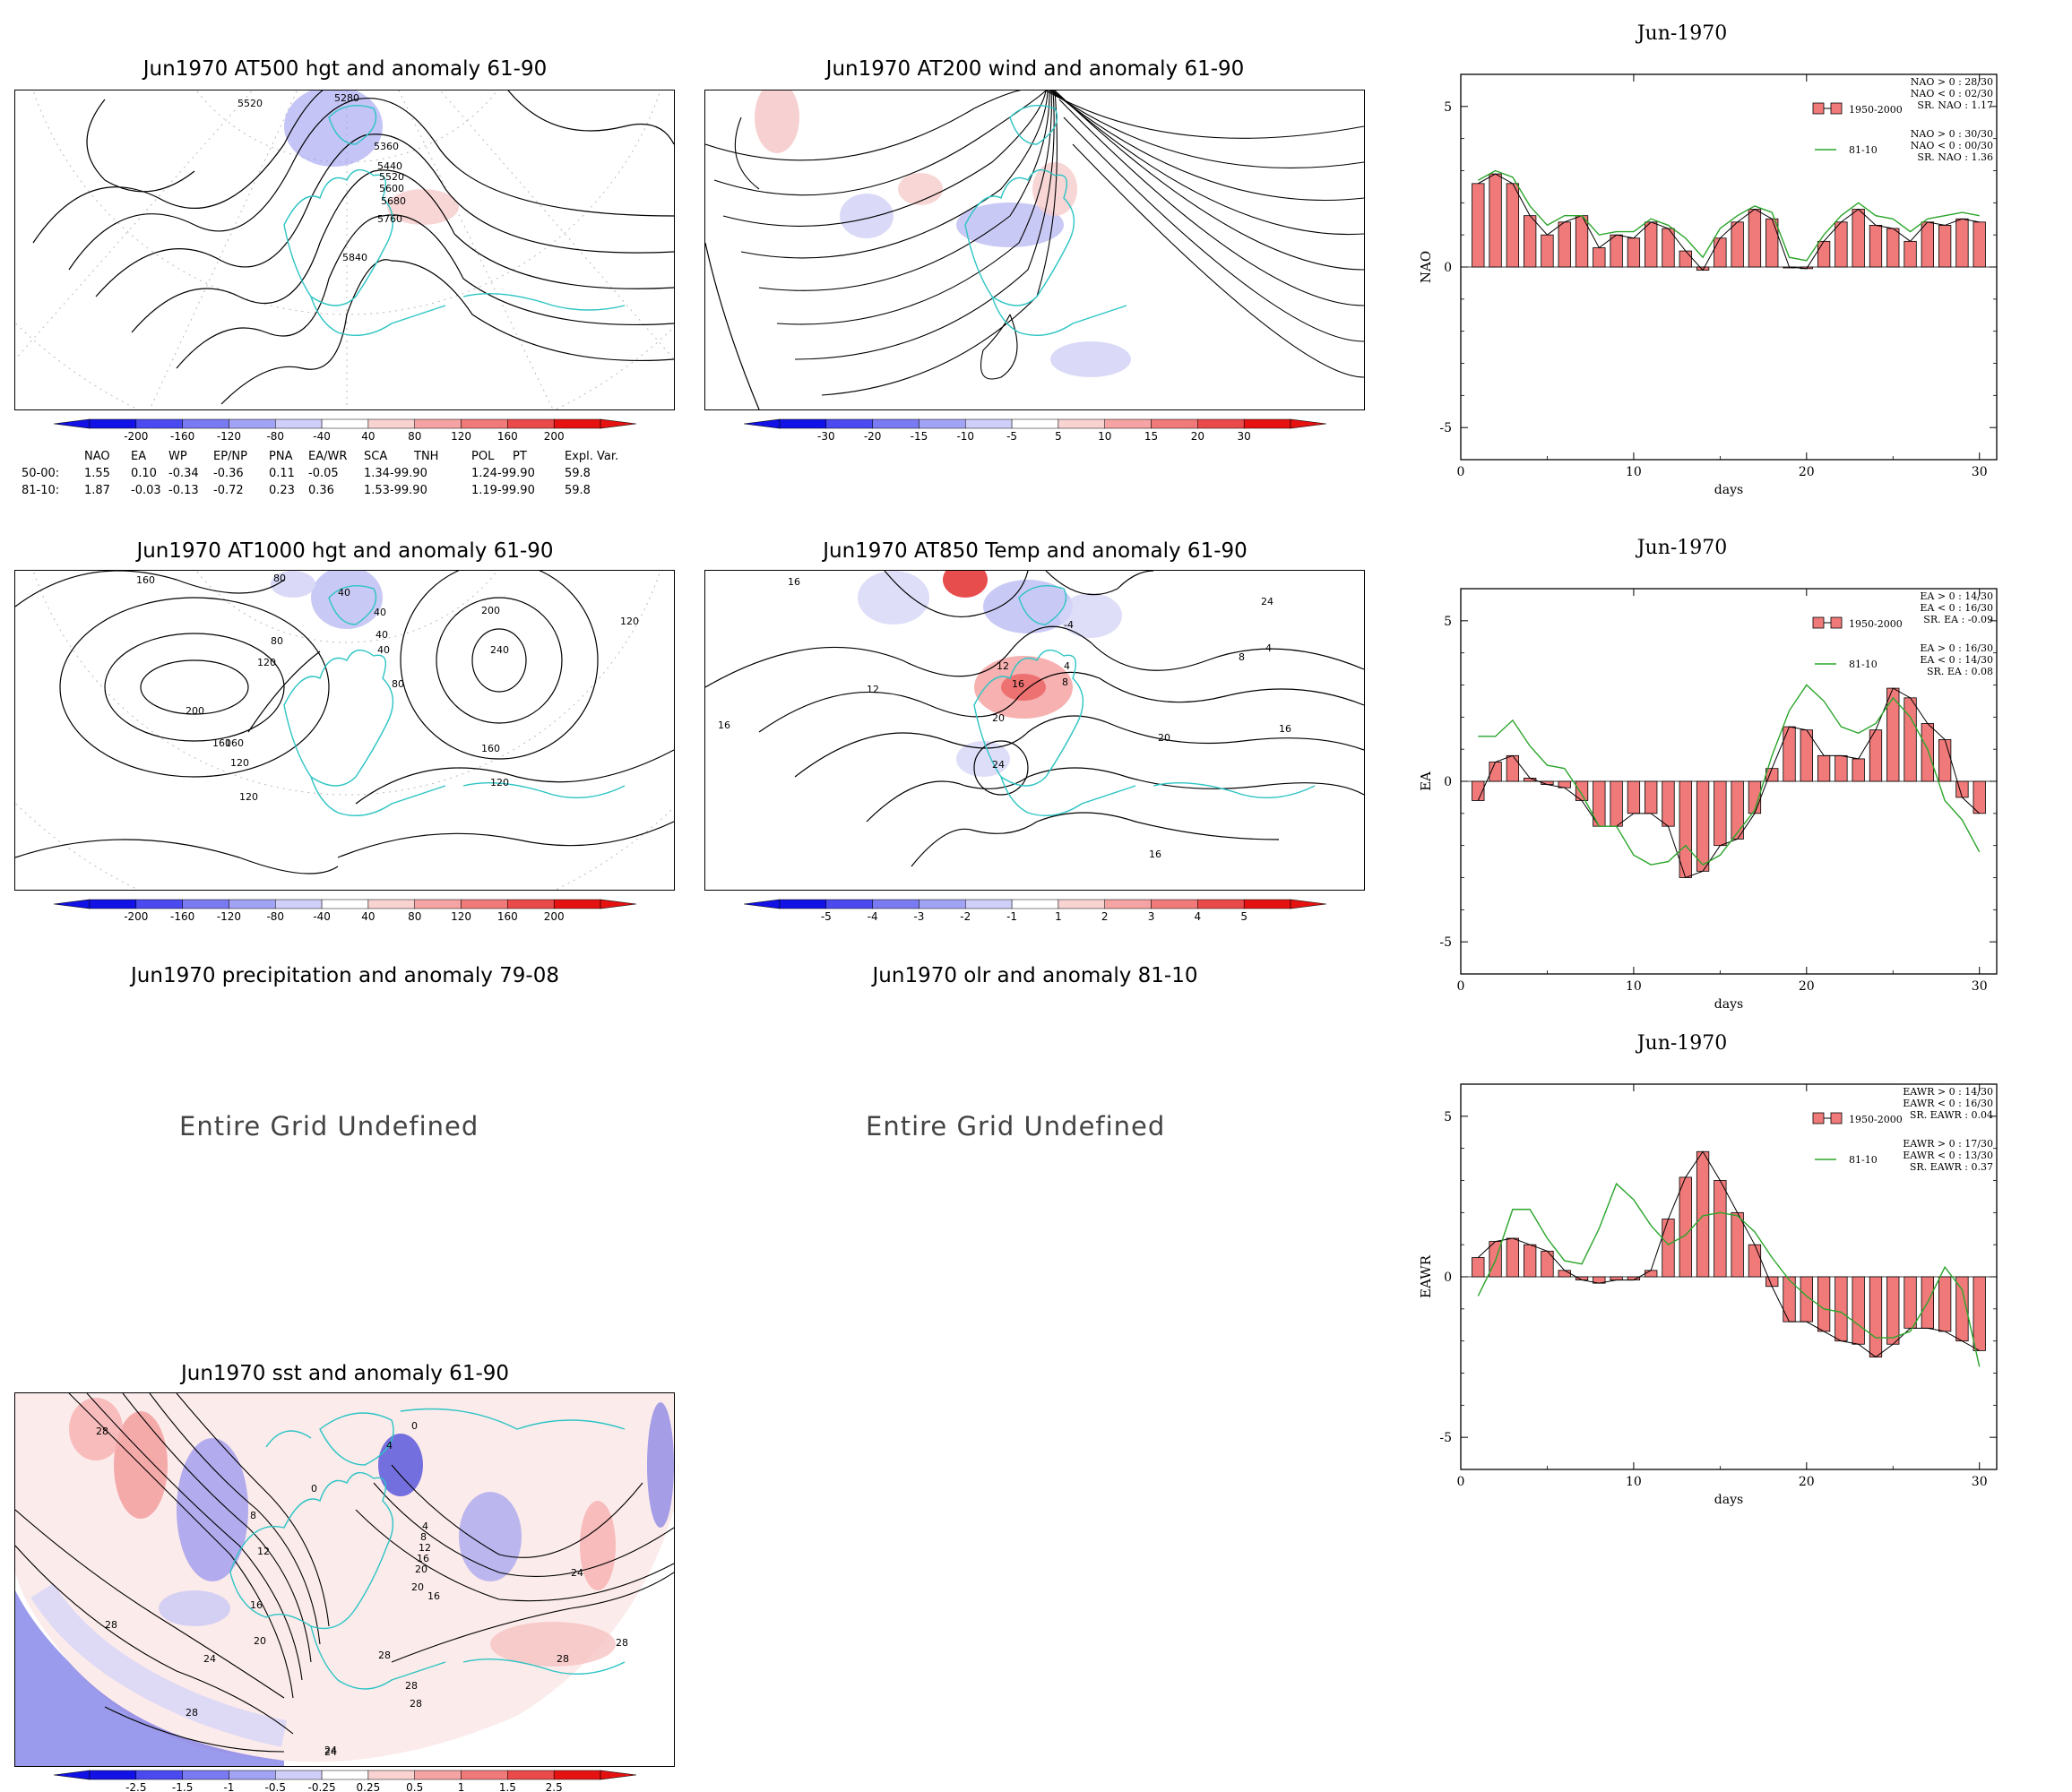  Describe the element at coordinates (554, 1786) in the screenshot. I see `colorbar-tick-label: 2.5` at that location.